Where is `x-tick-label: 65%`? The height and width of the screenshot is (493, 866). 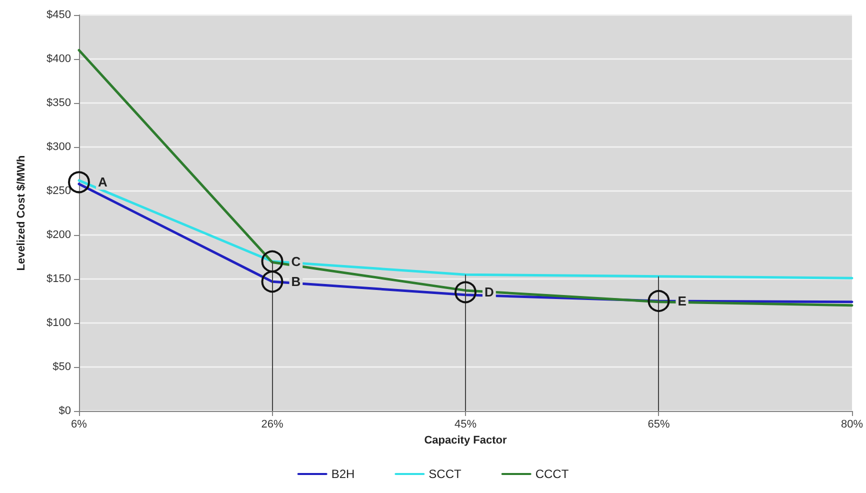 x-tick-label: 65% is located at coordinates (659, 424).